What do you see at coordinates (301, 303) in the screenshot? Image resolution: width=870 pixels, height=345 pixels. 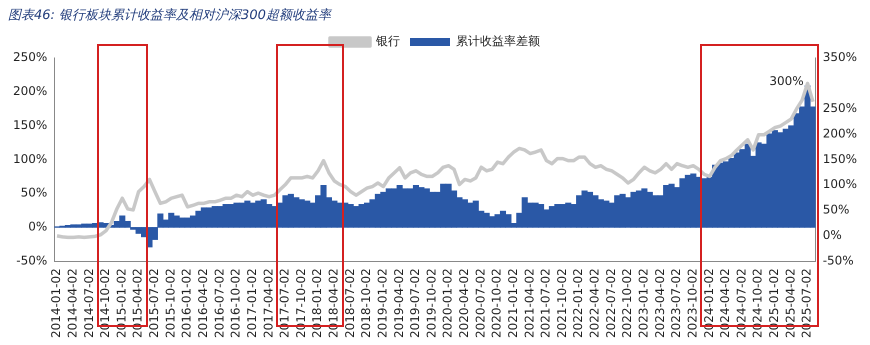 I see `x-tick-label: 2017-10-02` at bounding box center [301, 303].